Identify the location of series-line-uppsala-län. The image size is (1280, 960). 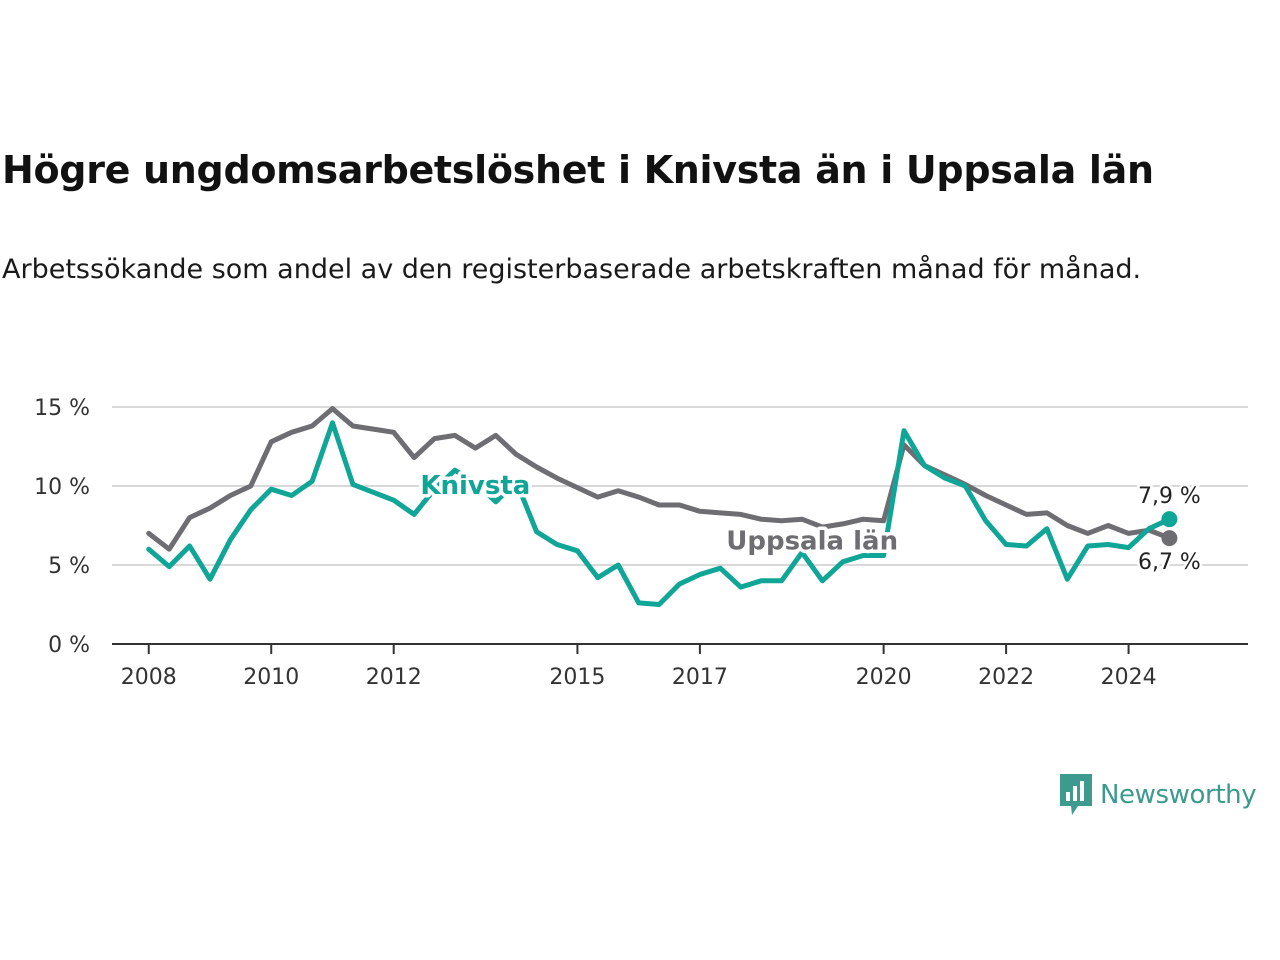
(659, 479).